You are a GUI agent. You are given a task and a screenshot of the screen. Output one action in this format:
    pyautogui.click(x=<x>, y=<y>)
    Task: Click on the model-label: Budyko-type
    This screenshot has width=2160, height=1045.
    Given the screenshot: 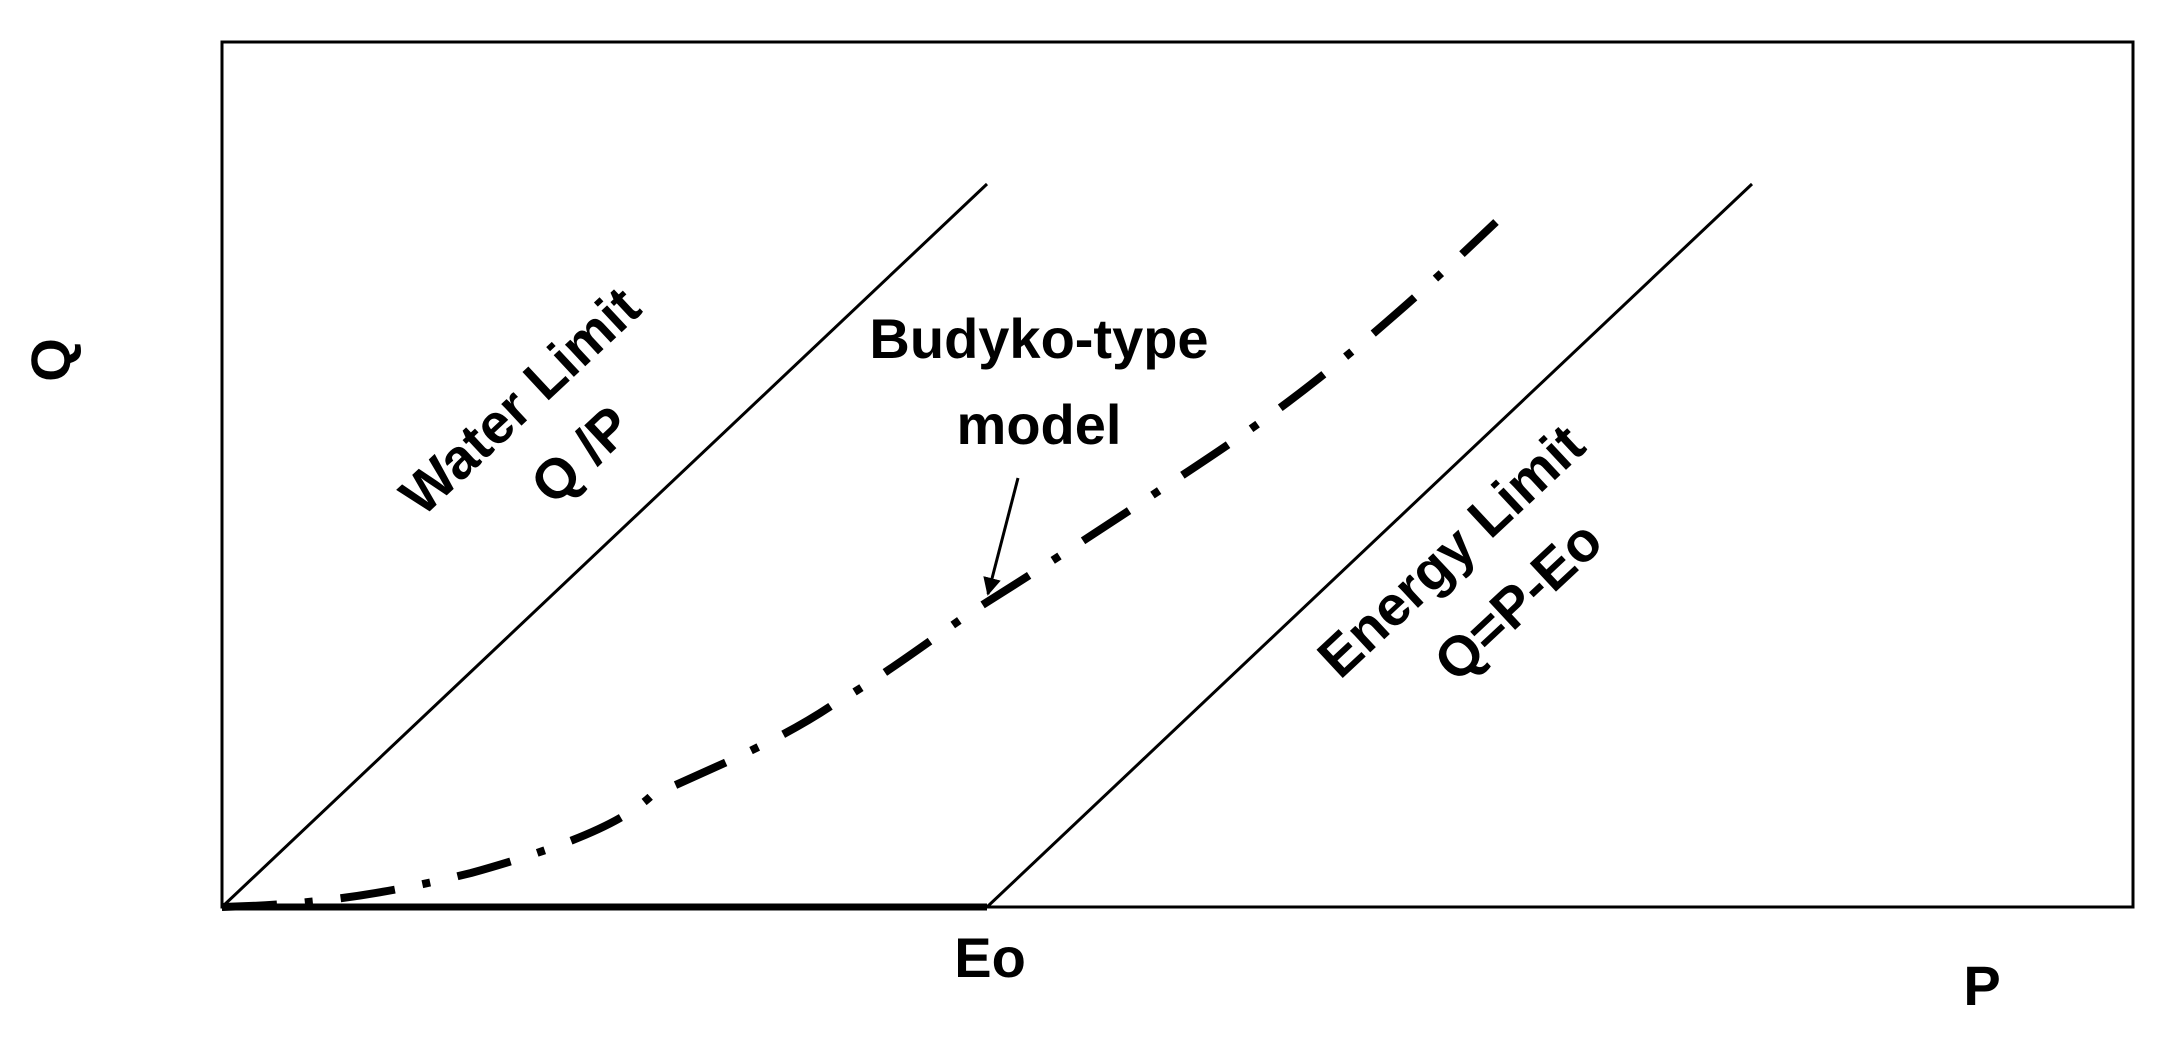 What is the action you would take?
    pyautogui.click(x=1038, y=338)
    